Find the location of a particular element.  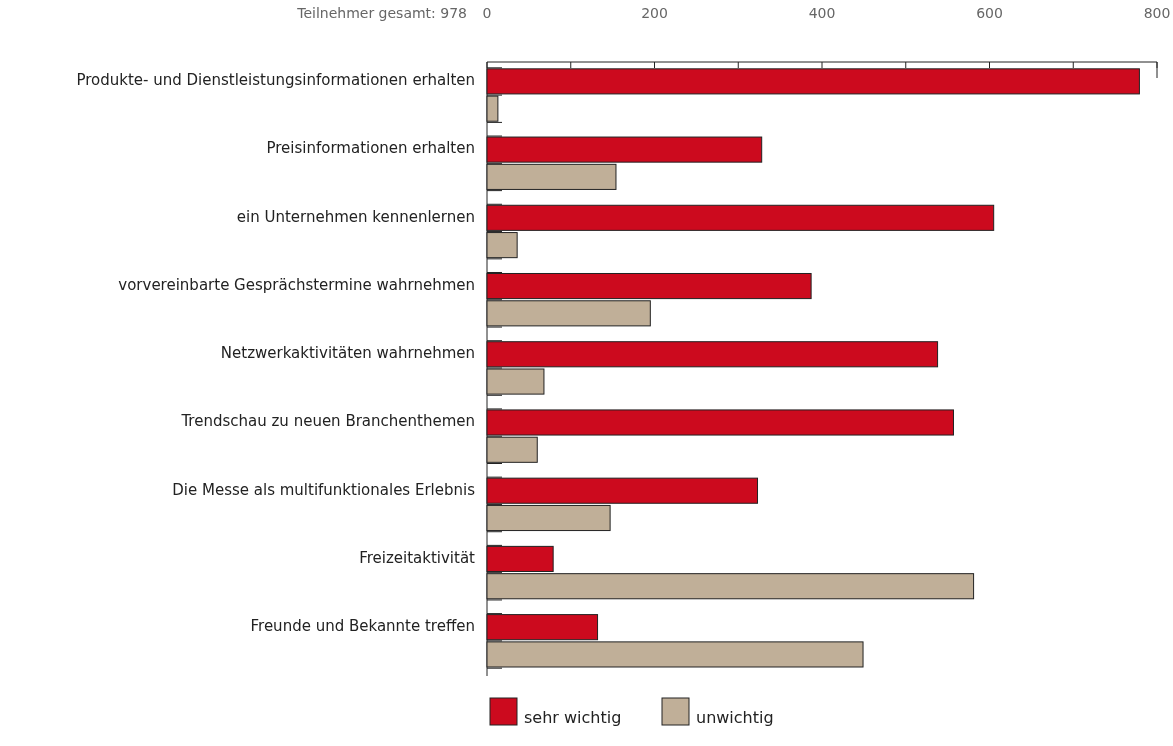

x-tick-label: 200 is located at coordinates (654, 13).